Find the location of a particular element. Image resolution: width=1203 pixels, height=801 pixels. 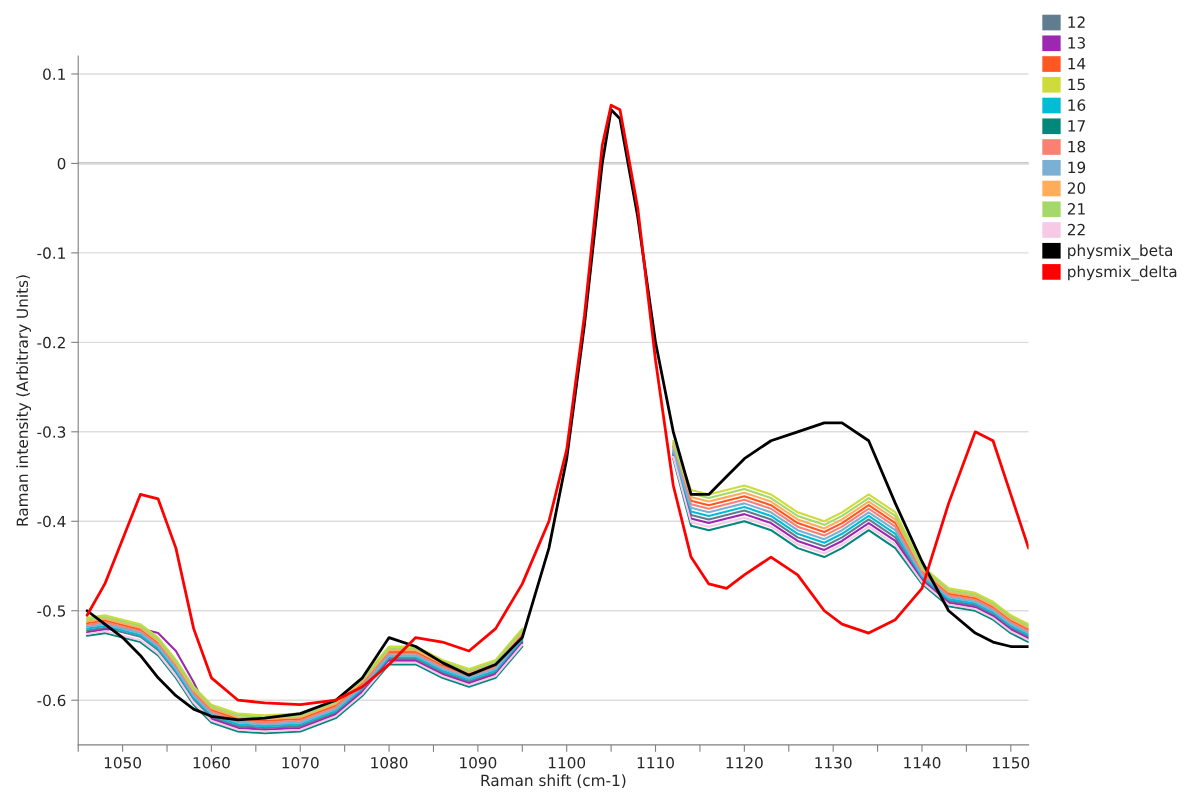

x-tick-label: 1060 is located at coordinates (211, 763).